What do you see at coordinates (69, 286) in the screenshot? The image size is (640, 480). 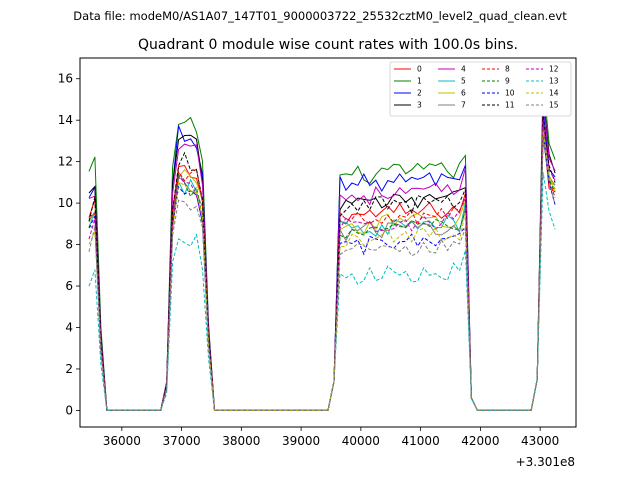 I see `y-tick-label: 6` at bounding box center [69, 286].